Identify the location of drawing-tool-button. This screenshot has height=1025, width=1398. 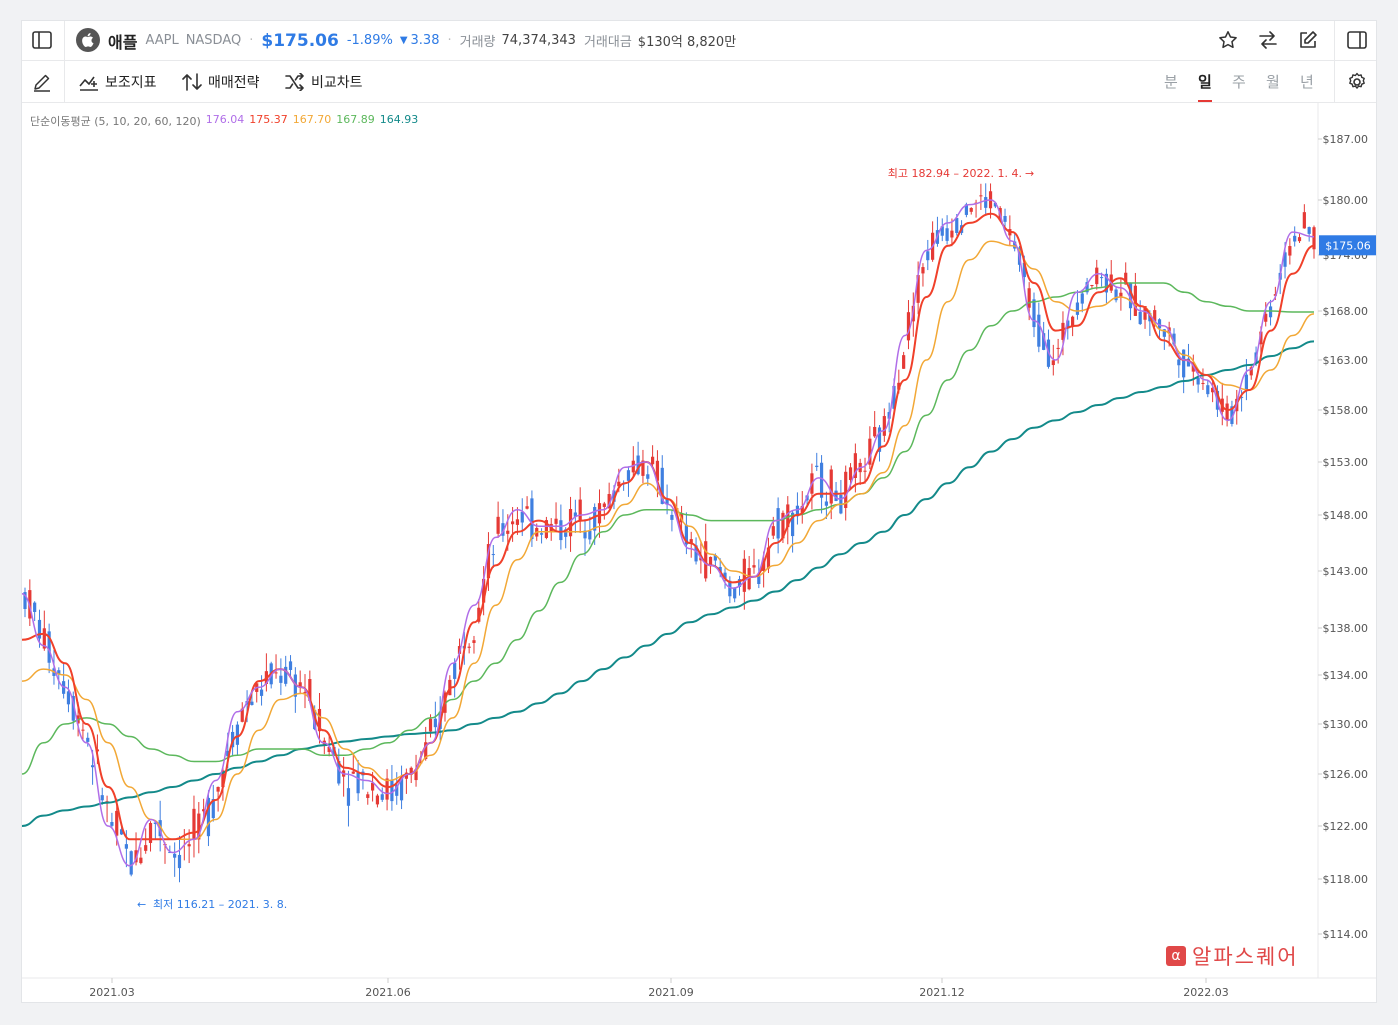
(42, 82).